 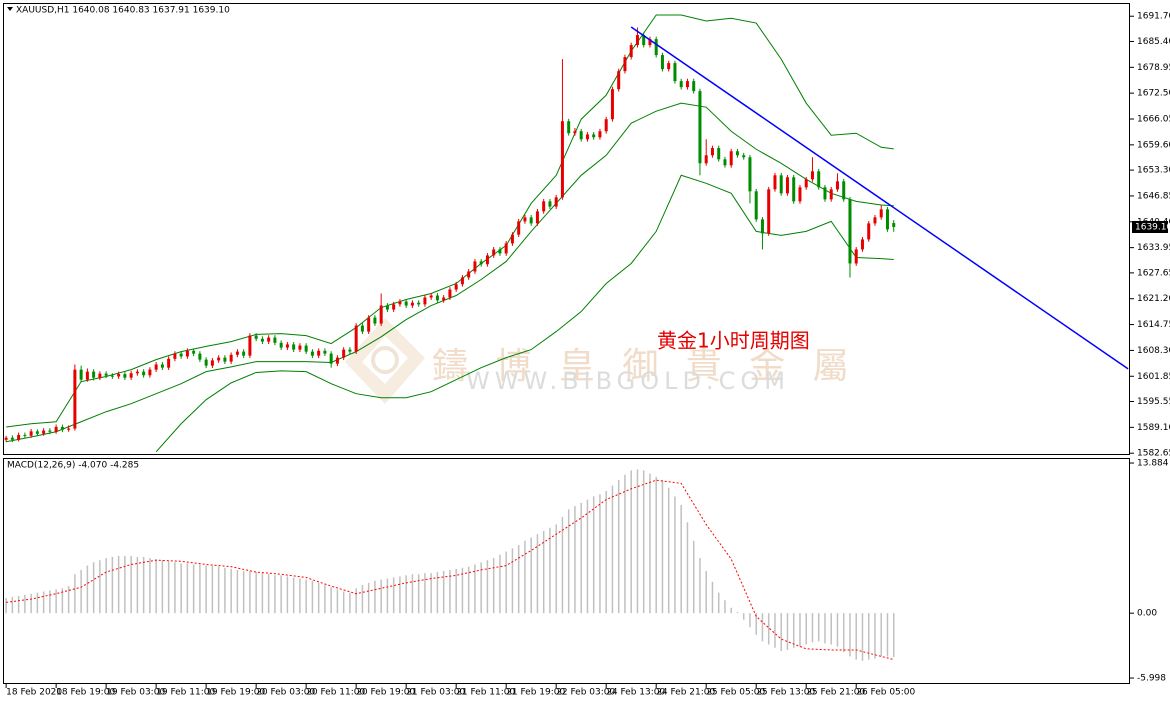 What do you see at coordinates (235, 693) in the screenshot?
I see `x-tick-label: 19 Feb 19:00` at bounding box center [235, 693].